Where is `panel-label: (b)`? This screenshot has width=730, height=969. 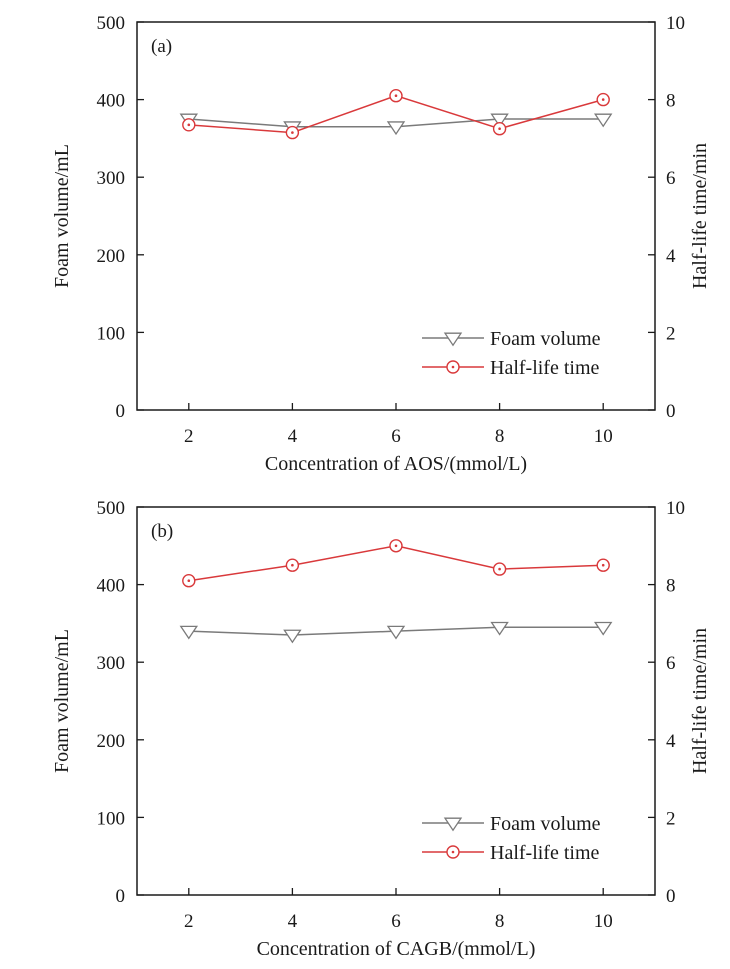 panel-label: (b) is located at coordinates (162, 531).